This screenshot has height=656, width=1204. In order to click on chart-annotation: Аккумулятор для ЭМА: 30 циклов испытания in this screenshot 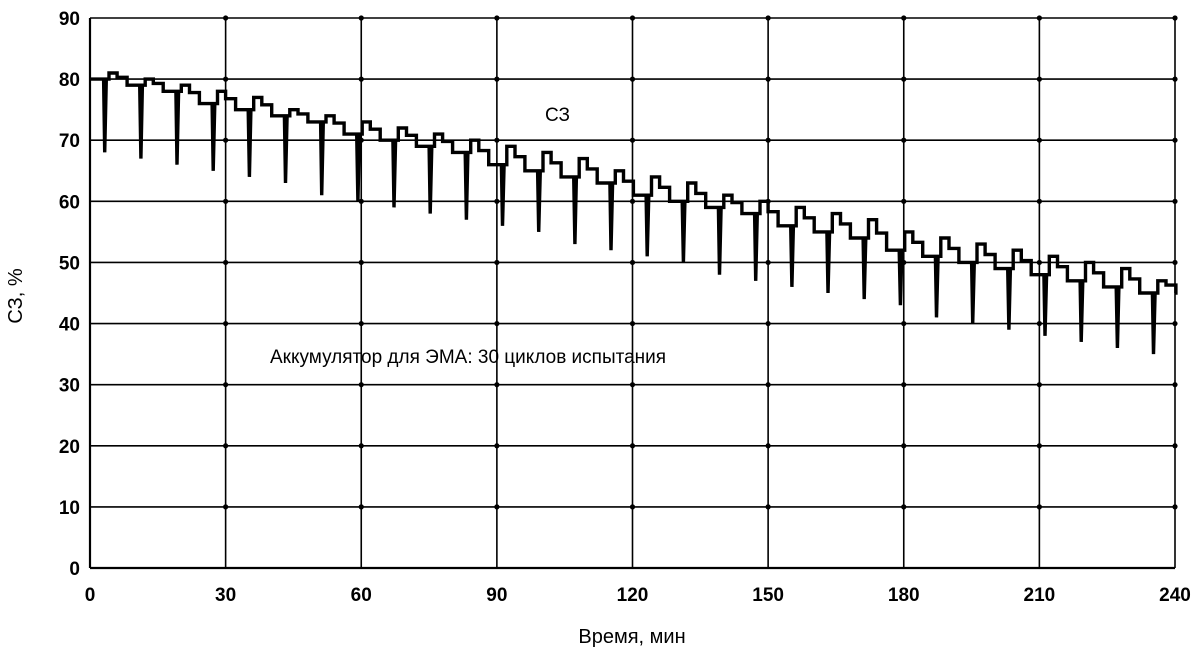, I will do `click(468, 357)`.